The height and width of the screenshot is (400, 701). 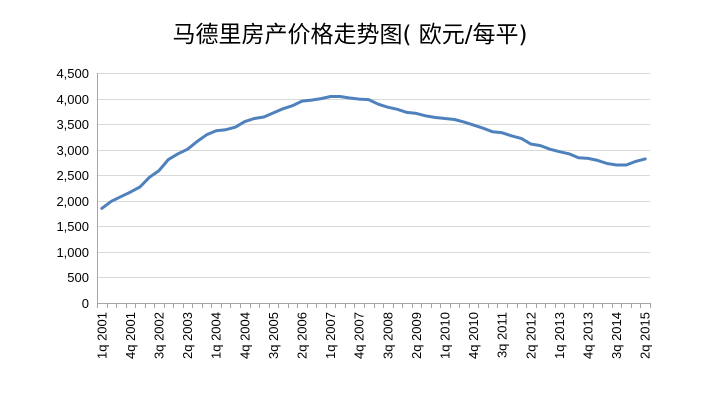 I want to click on x-tick-label: 2q 2009, so click(x=416, y=335).